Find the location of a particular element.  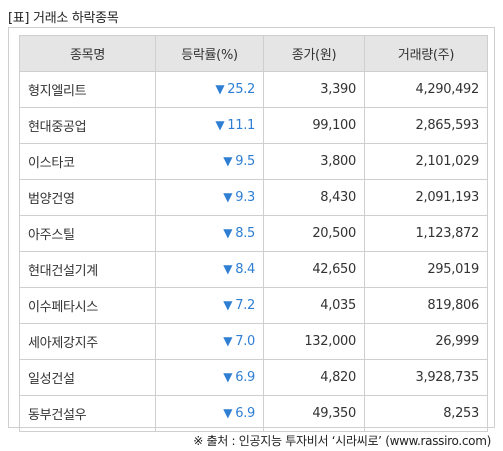

change-rate-value: 8.5 is located at coordinates (245, 233).